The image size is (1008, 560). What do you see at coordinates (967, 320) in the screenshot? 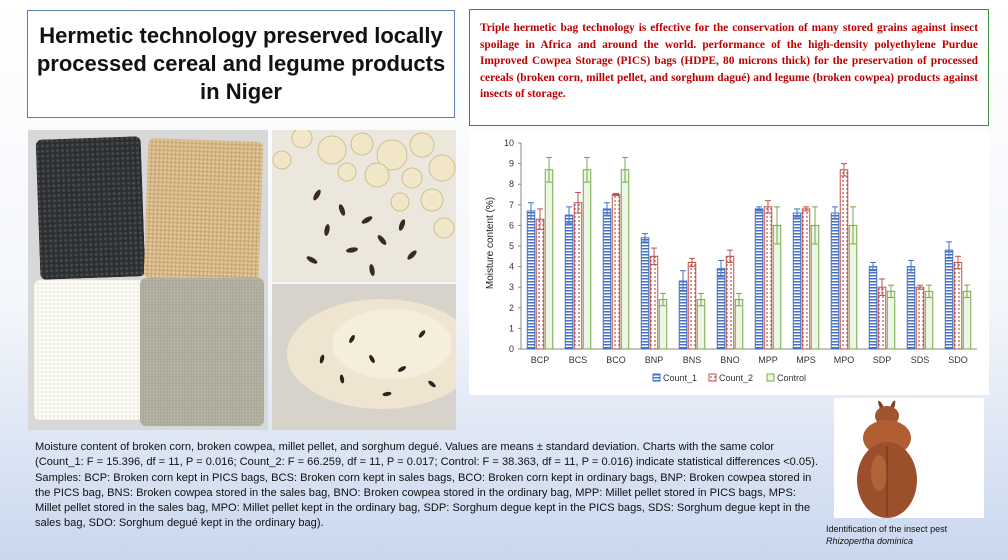
I see `bar-control-sdo` at bounding box center [967, 320].